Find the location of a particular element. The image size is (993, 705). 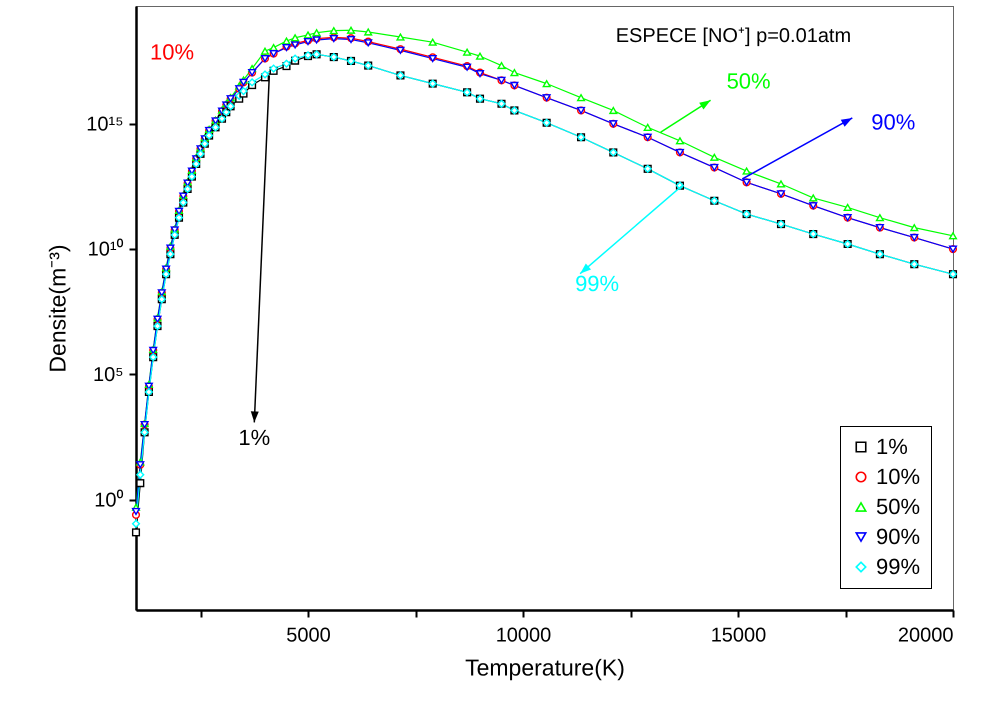

legend-label: 10% is located at coordinates (898, 476).